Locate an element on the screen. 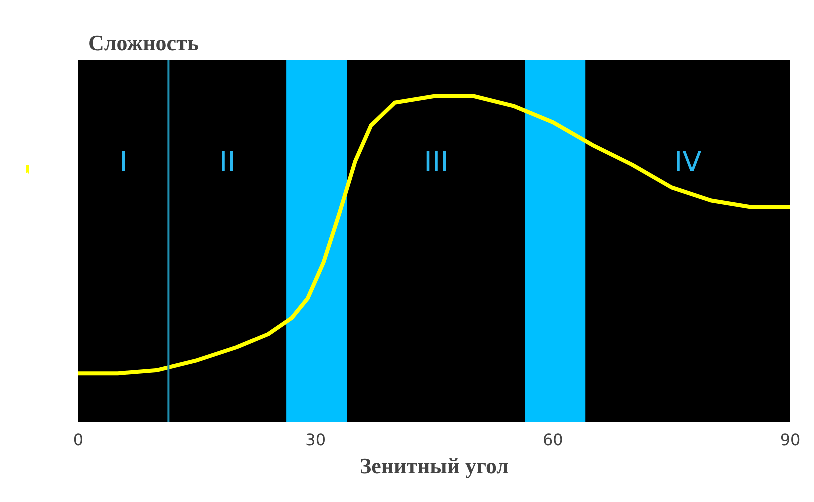  x-tick-label: 0 is located at coordinates (78, 440).